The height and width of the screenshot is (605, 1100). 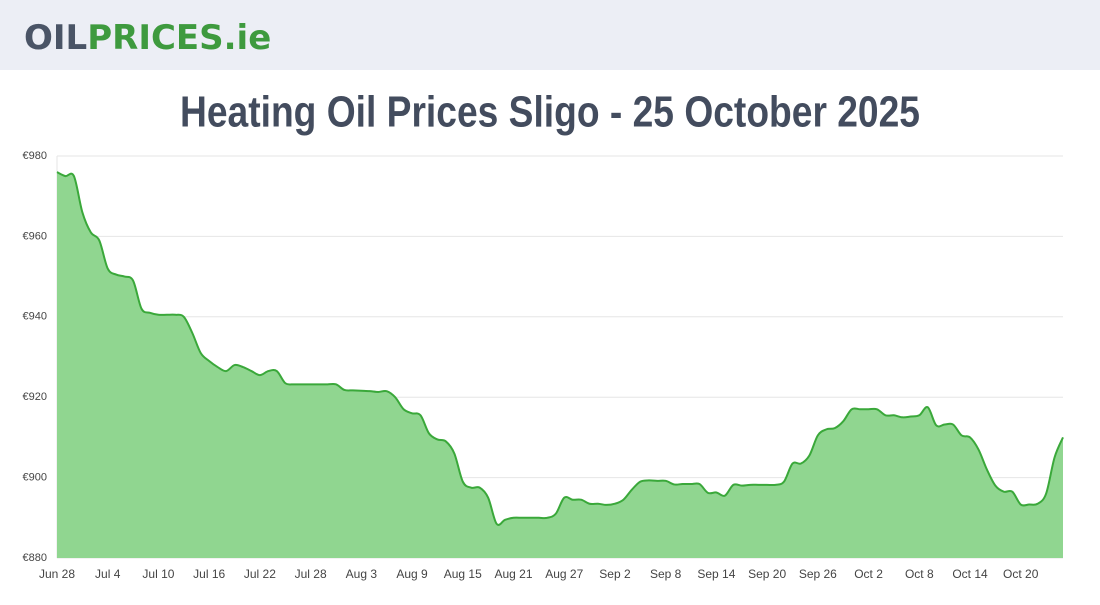 What do you see at coordinates (55, 38) in the screenshot?
I see `logo-part: OIL` at bounding box center [55, 38].